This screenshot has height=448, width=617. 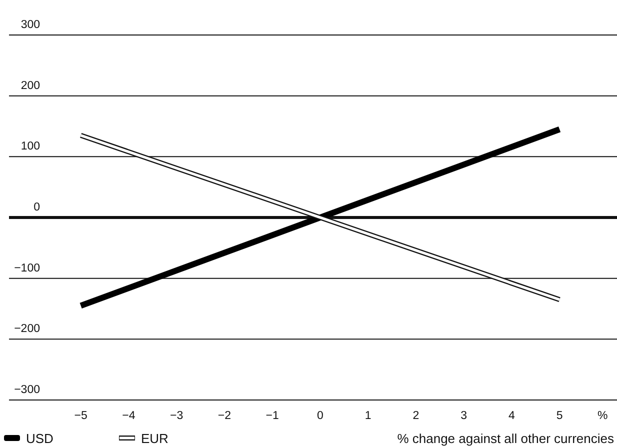 I want to click on legend-label: USD, so click(x=40, y=438).